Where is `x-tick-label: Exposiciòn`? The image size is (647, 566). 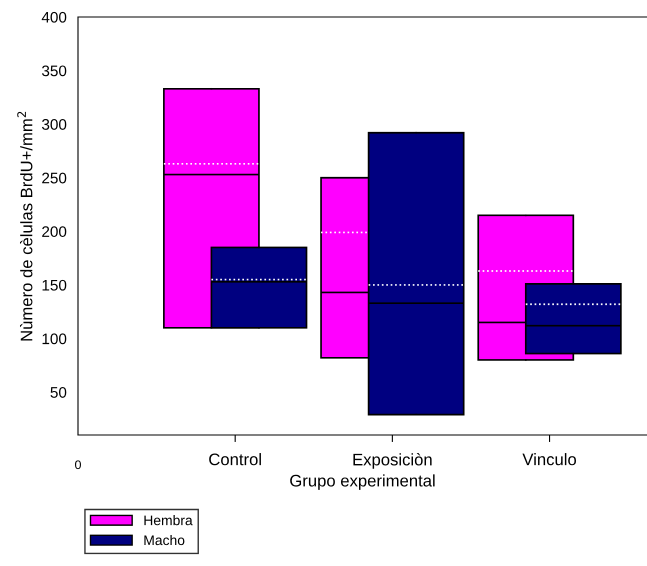 x-tick-label: Exposiciòn is located at coordinates (392, 461).